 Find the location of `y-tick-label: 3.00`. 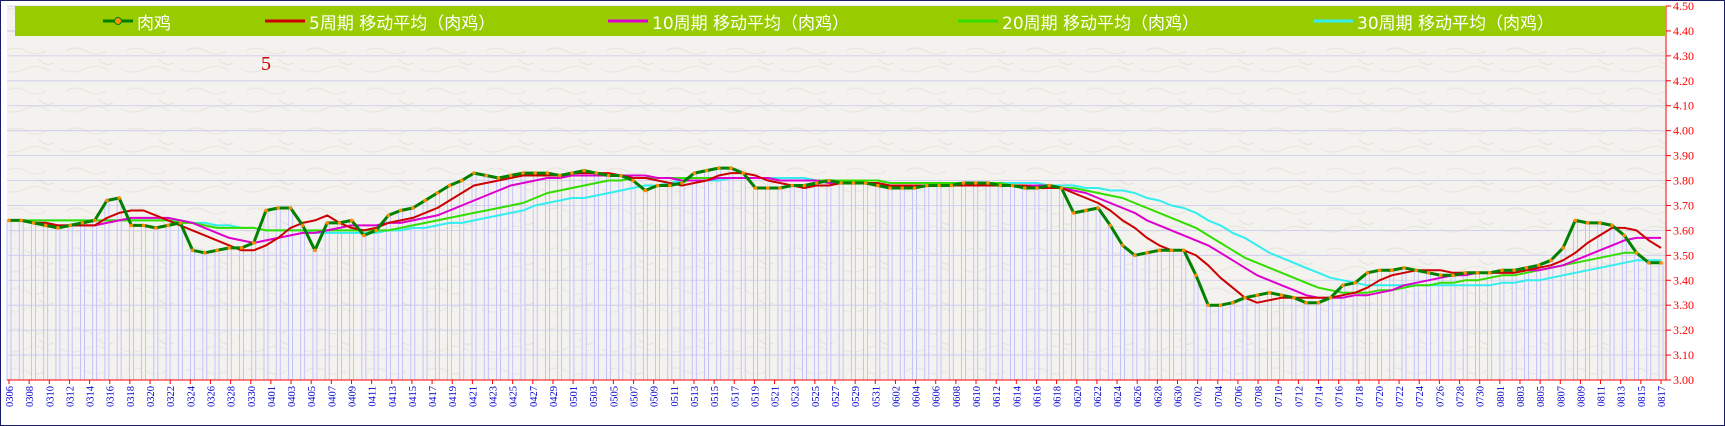

y-tick-label: 3.00 is located at coordinates (1683, 380).